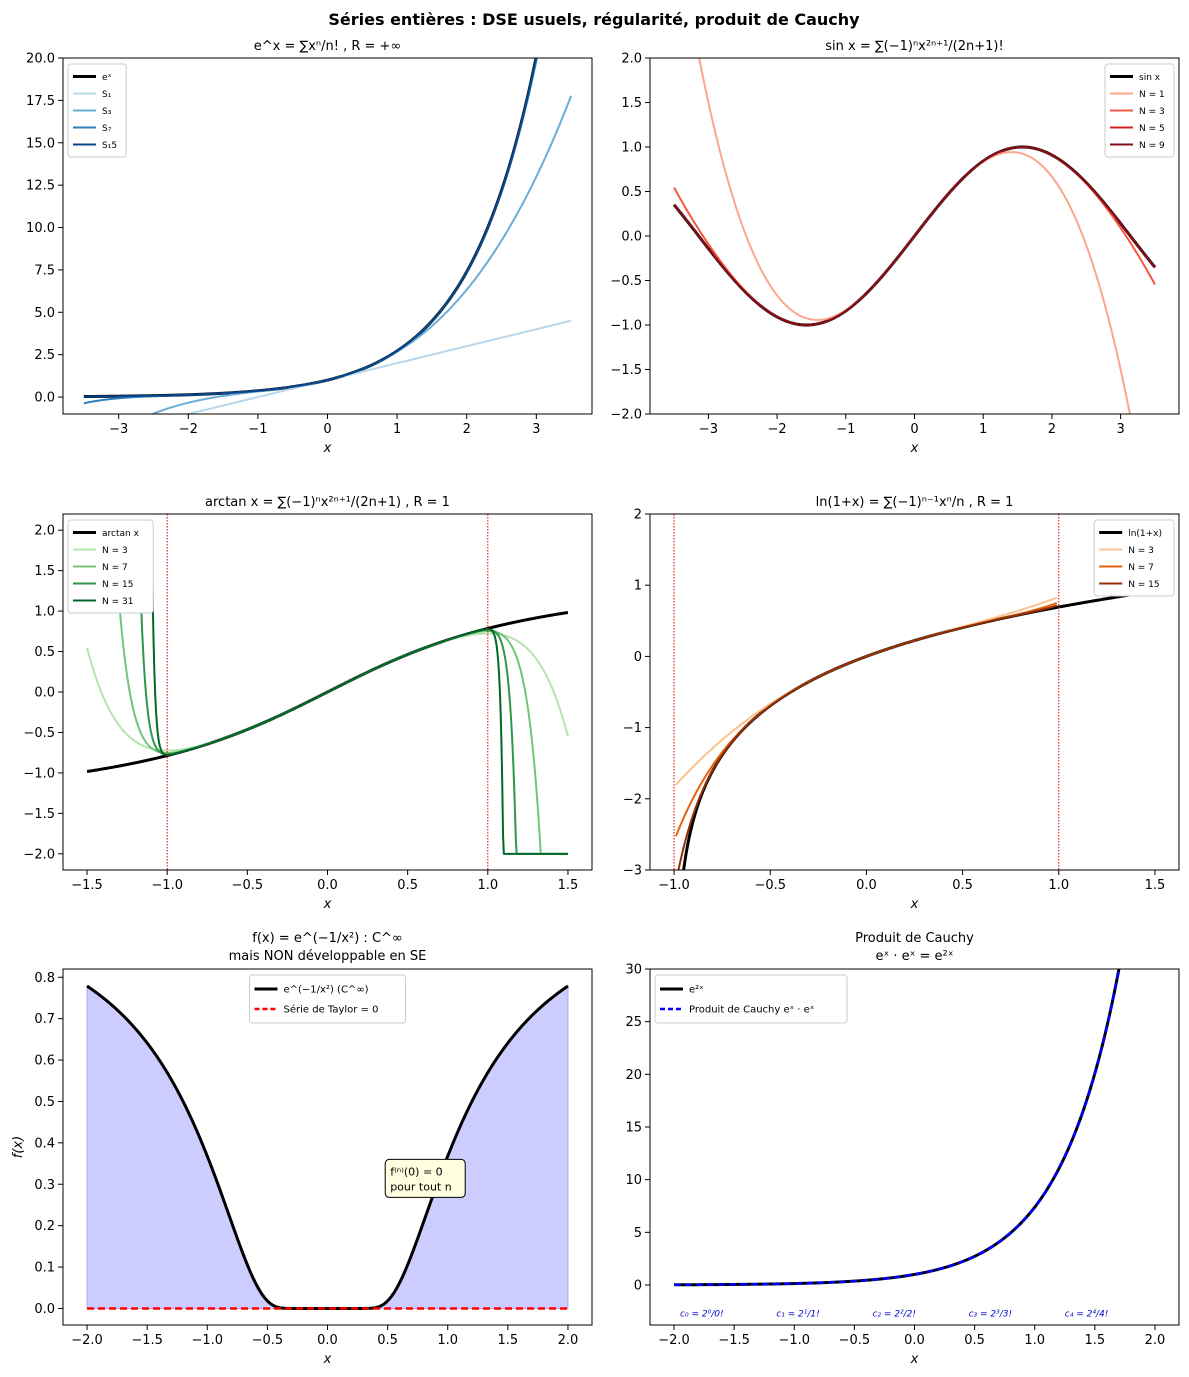  Describe the element at coordinates (632, 799) in the screenshot. I see `y-tick-label: −2` at that location.